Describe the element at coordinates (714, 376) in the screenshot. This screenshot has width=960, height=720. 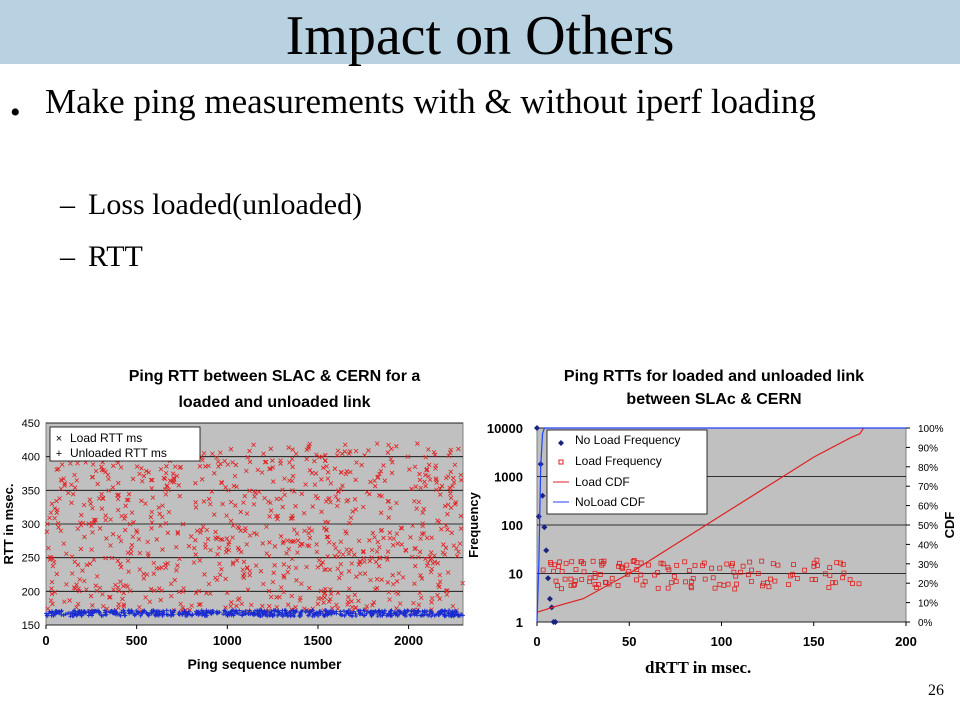
I see `right-chart-title: Ping RTTs for loaded and unloaded link` at that location.